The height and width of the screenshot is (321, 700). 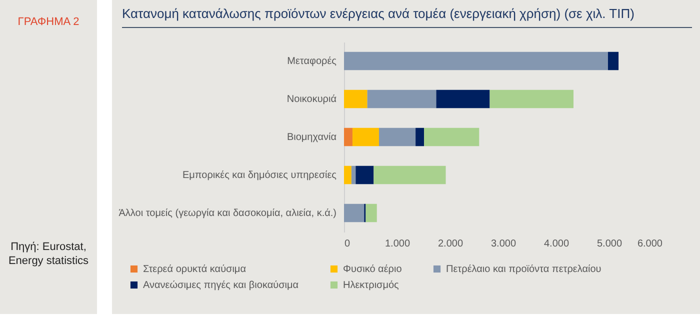 What do you see at coordinates (221, 285) in the screenshot?
I see `legend-label: Ανανεώσιμες πηγές και βιοκαύσιμα` at bounding box center [221, 285].